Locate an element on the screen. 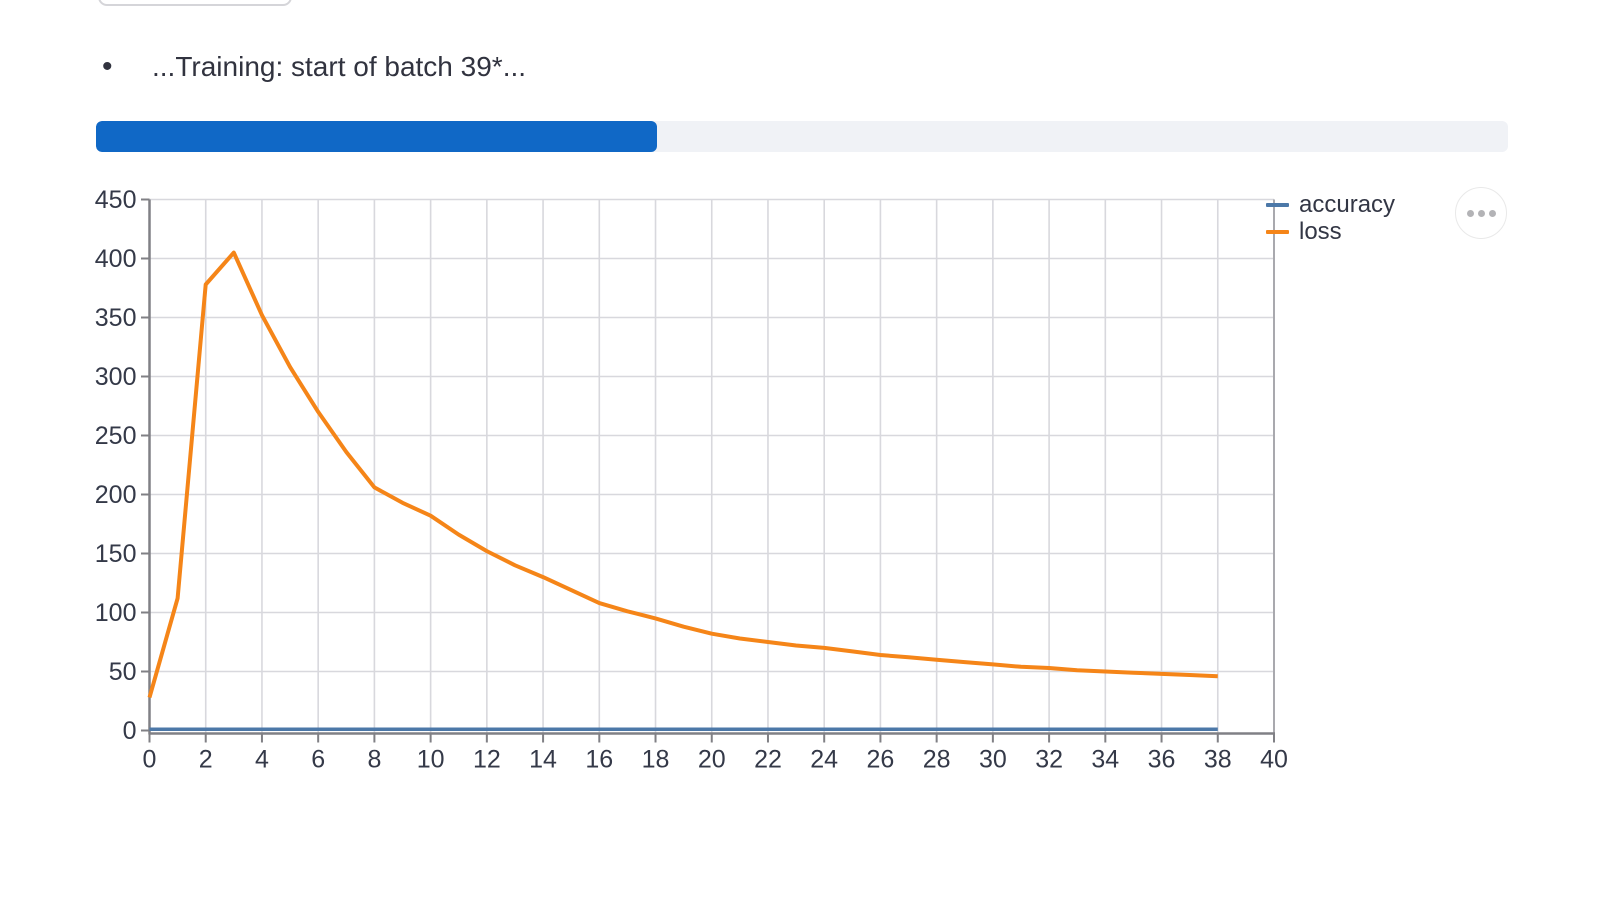 The width and height of the screenshot is (1616, 906). x-axis-tick-label: 16 is located at coordinates (599, 760).